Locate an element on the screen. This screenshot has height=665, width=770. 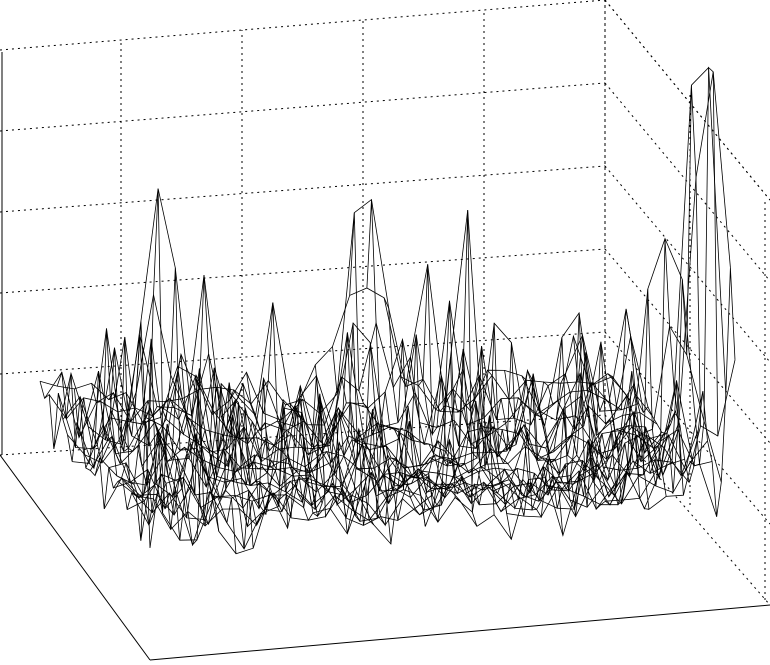
axis-y-edge is located at coordinates (459, 632).